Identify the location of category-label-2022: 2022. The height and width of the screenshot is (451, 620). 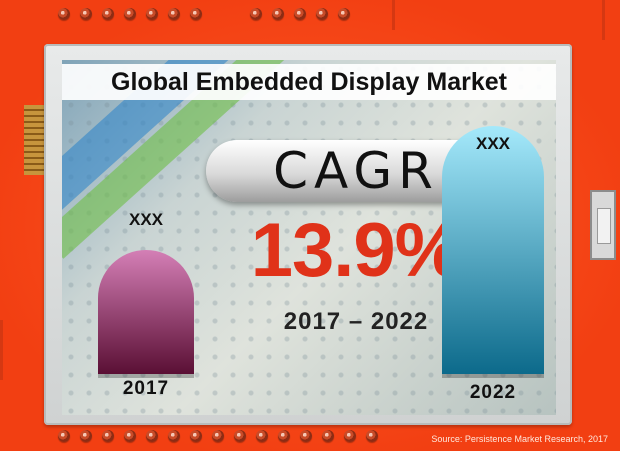
(493, 392).